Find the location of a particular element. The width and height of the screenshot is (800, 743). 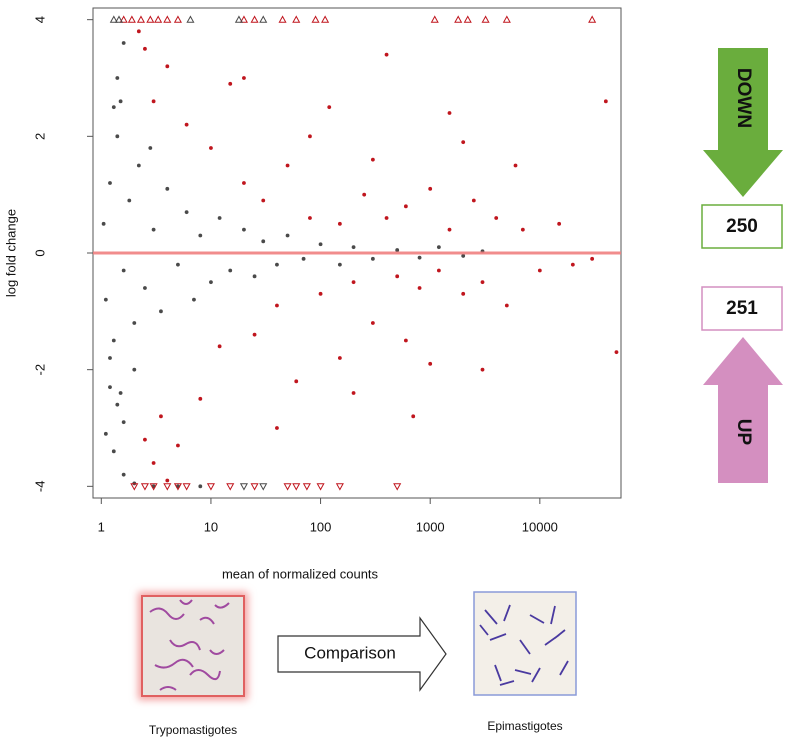

right-caption: Epimastigotes is located at coordinates (524, 726).